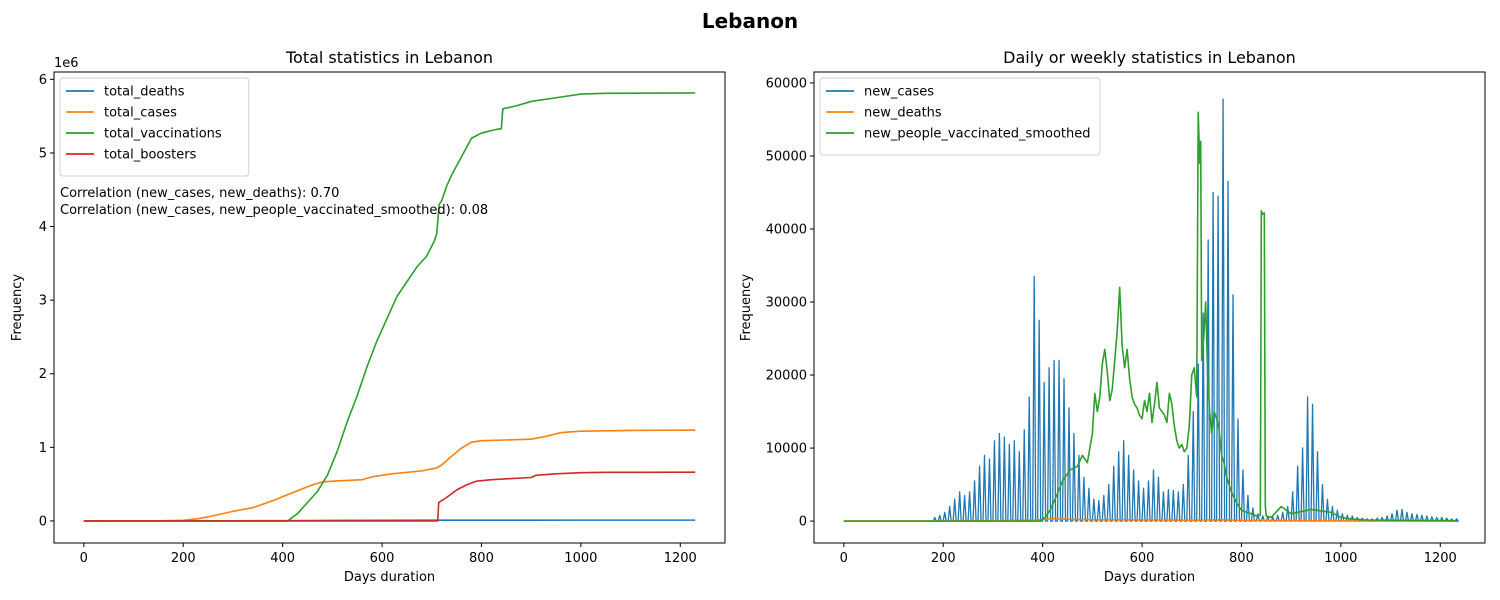 The image size is (1500, 600). I want to click on figure-title: Lebanon, so click(750, 21).